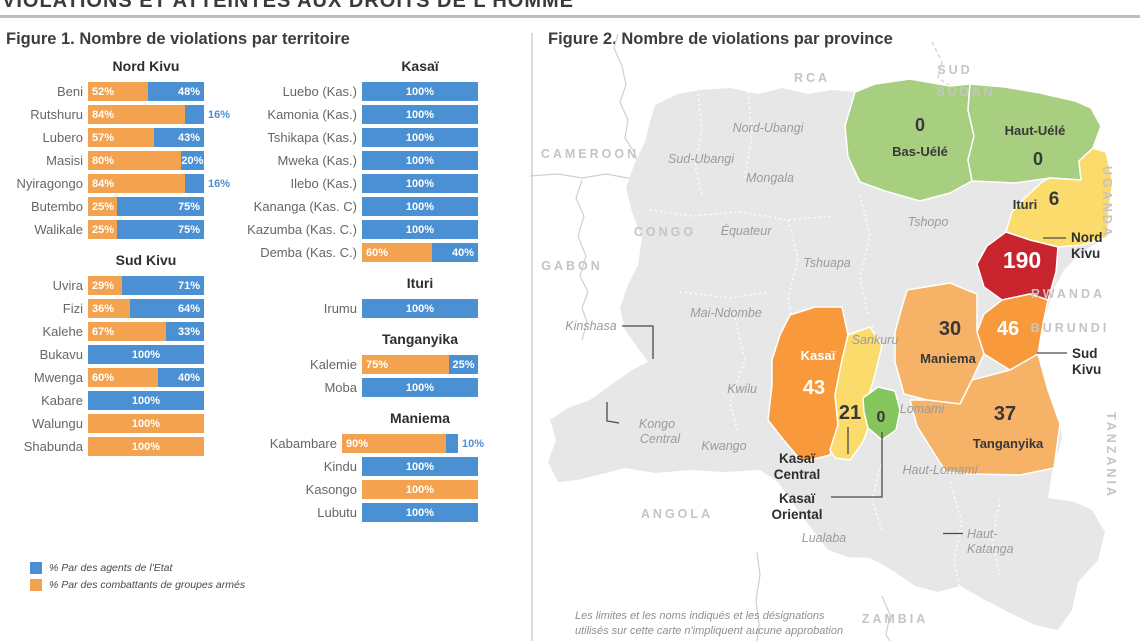 This screenshot has height=641, width=1140. I want to click on stacked-bar: 25% 75%, so click(146, 229).